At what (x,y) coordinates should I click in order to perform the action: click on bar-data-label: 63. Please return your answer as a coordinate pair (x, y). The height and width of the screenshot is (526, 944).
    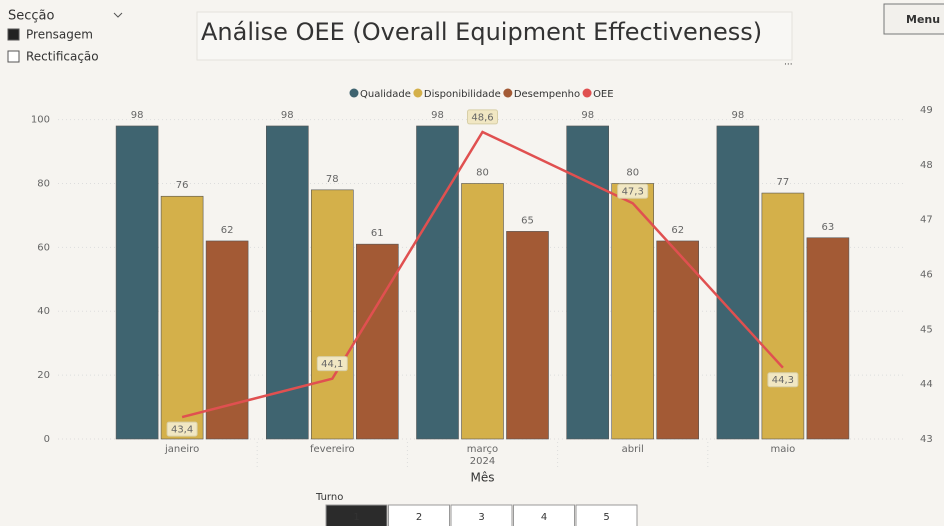
    Looking at the image, I should click on (828, 227).